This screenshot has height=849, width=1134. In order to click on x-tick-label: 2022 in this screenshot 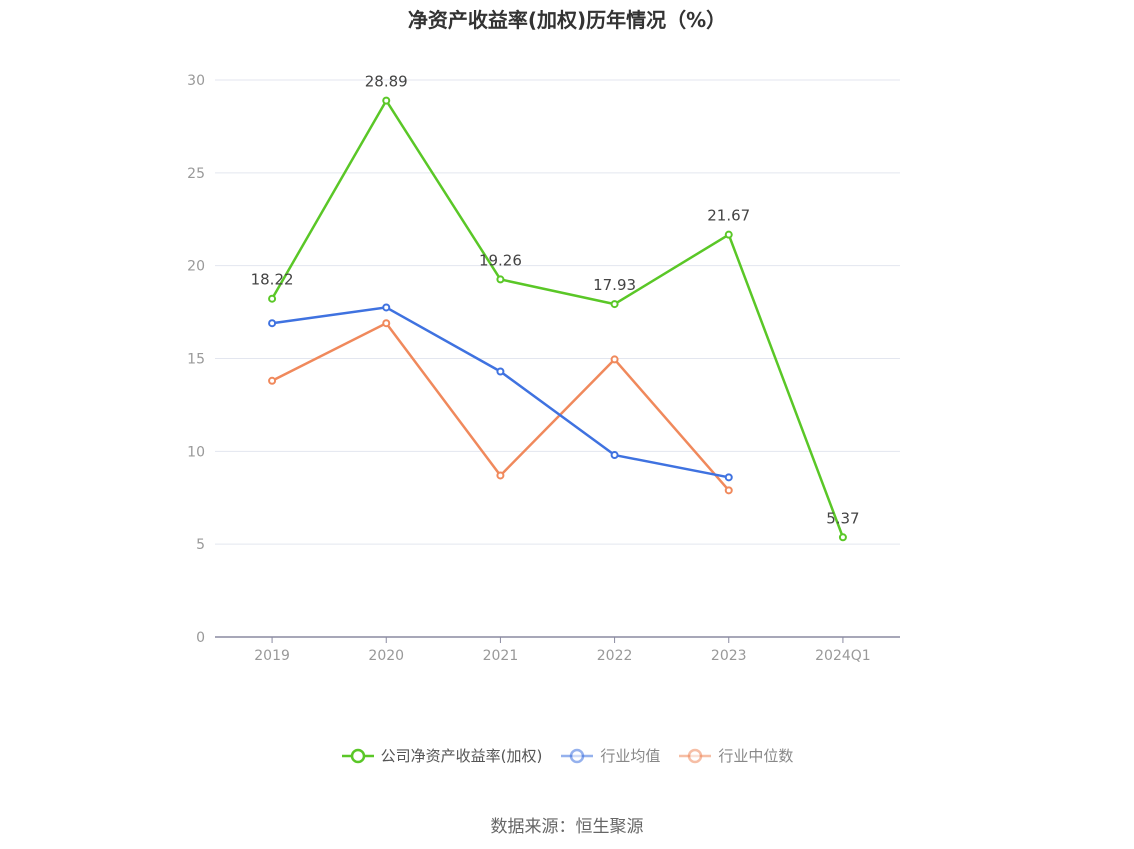, I will do `click(615, 656)`.